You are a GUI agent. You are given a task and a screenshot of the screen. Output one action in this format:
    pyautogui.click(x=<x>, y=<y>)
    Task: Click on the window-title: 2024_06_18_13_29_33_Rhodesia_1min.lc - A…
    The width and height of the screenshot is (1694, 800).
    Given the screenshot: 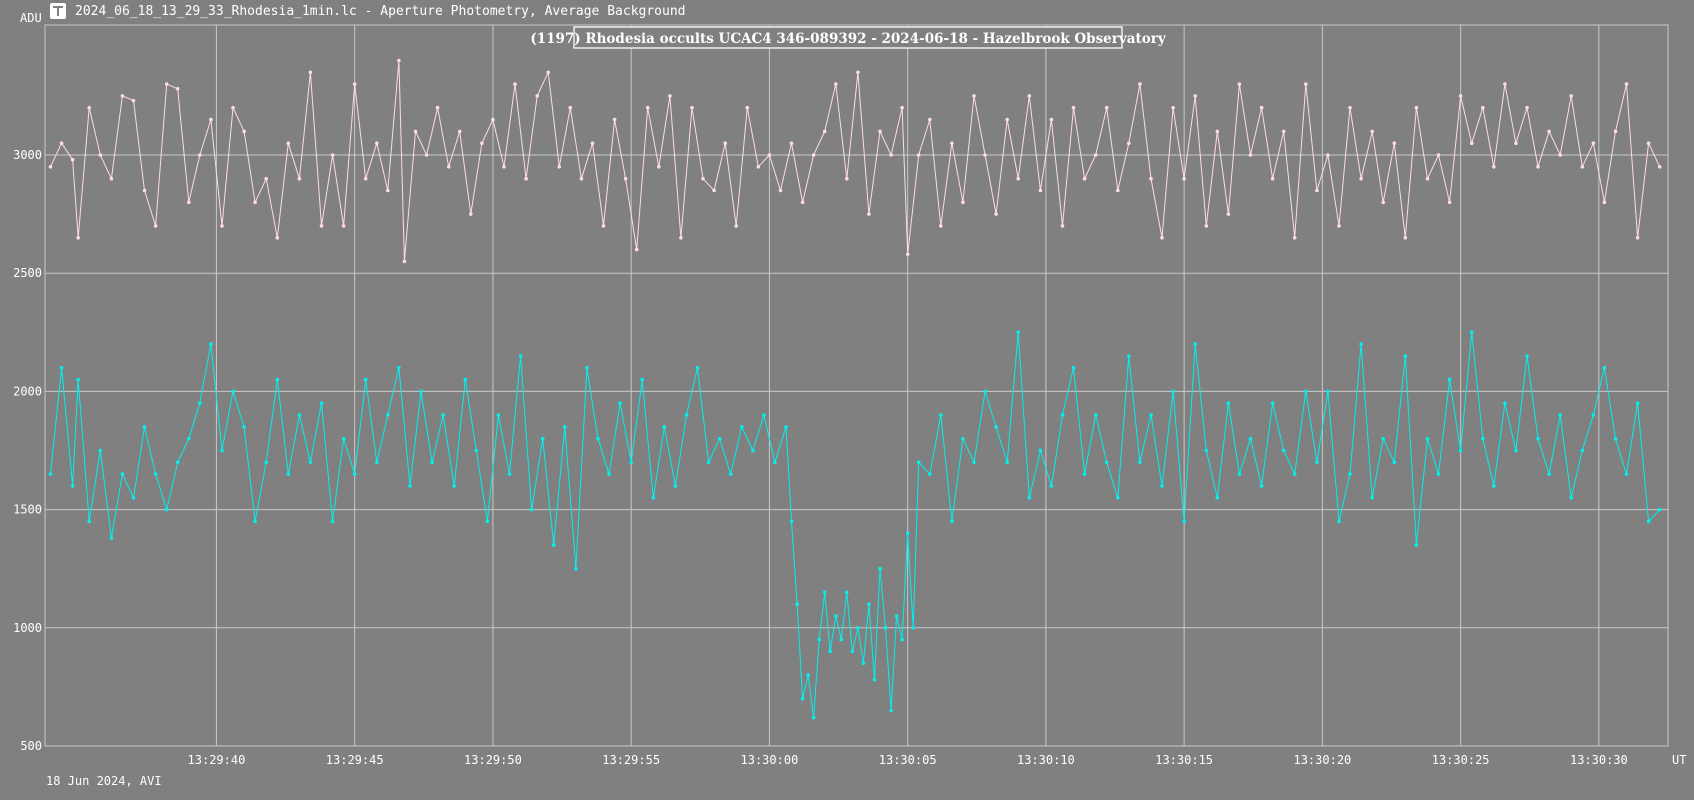 What is the action you would take?
    pyautogui.click(x=380, y=11)
    